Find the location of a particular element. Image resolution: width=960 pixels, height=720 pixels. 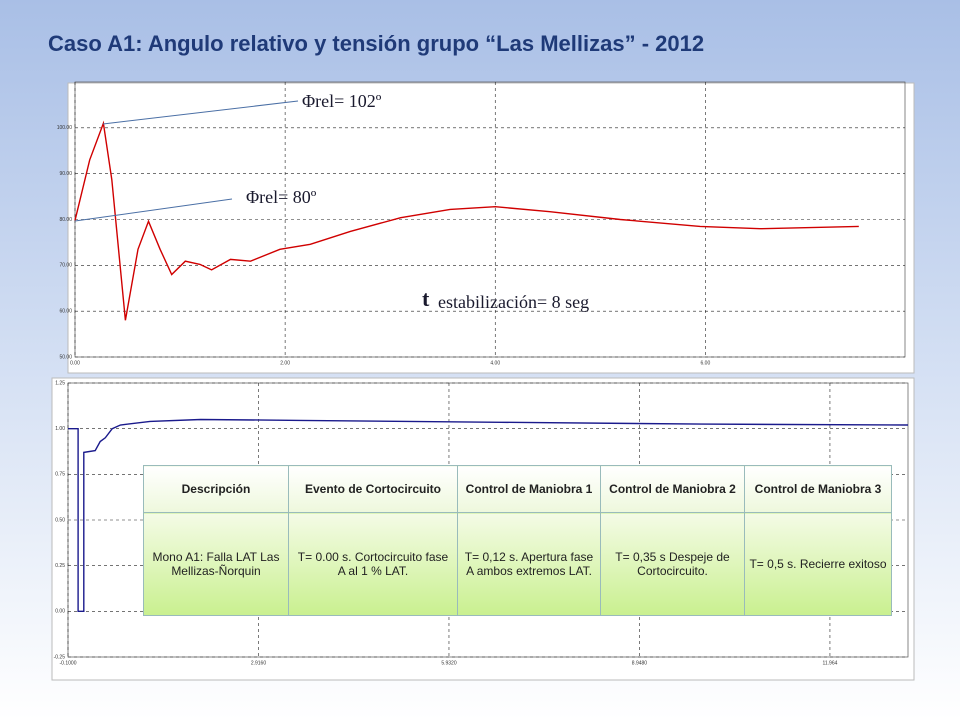

y-tick-label: 90.00 is located at coordinates (65, 174).